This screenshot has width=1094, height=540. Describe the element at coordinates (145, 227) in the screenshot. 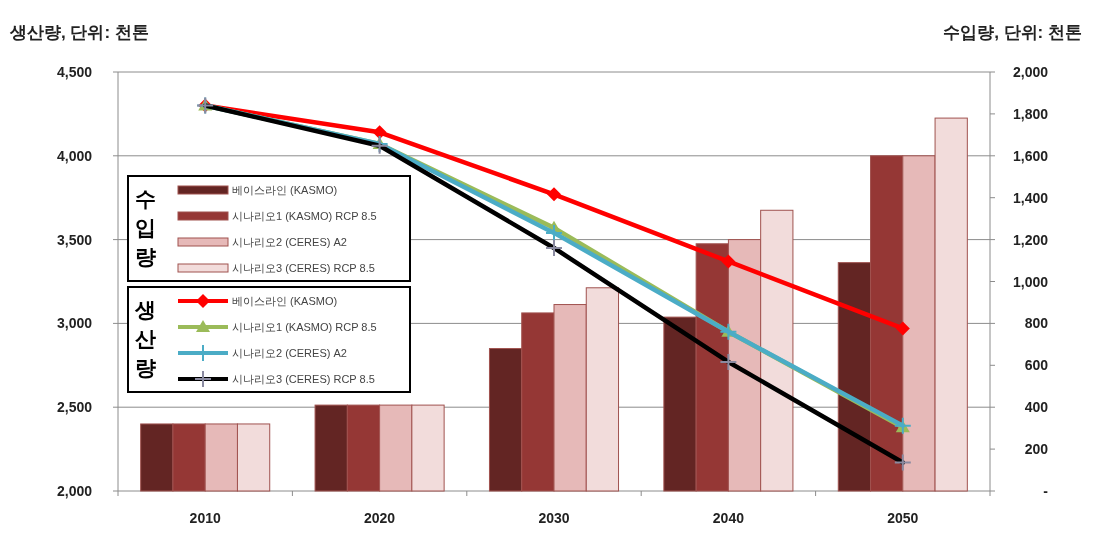

I see `annotation: 수입량` at that location.